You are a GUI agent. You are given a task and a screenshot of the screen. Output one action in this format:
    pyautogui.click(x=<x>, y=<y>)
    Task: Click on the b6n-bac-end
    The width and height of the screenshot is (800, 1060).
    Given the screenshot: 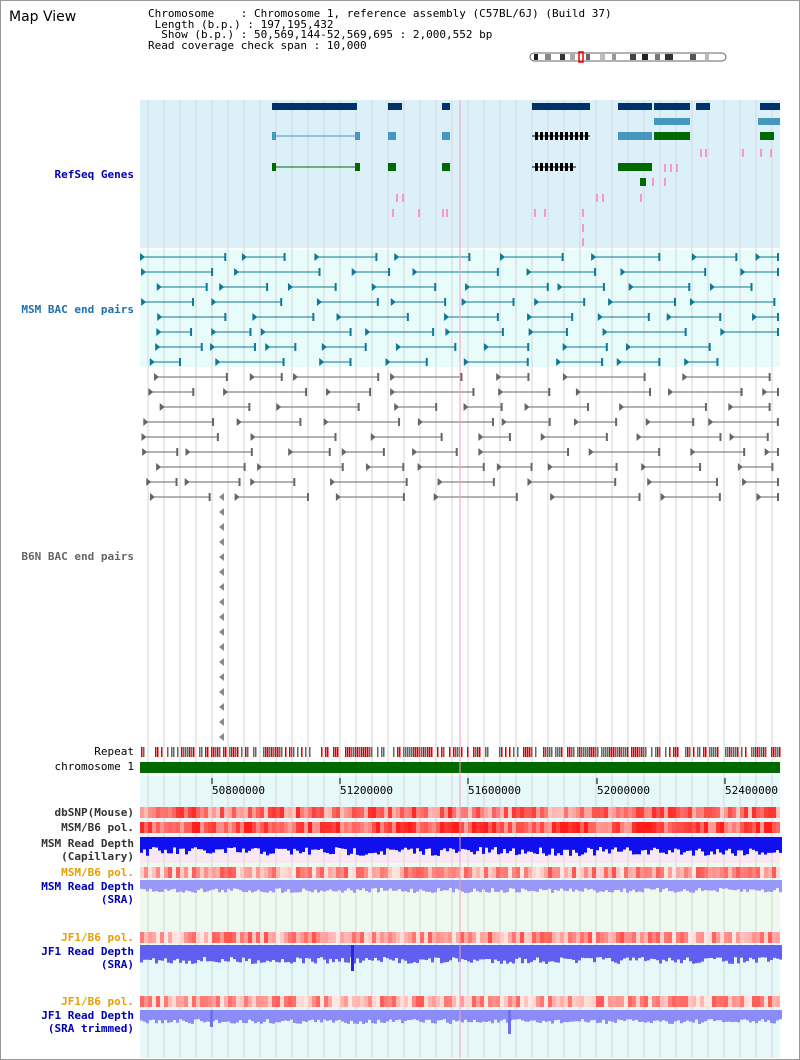 What is the action you would take?
    pyautogui.click(x=221, y=602)
    